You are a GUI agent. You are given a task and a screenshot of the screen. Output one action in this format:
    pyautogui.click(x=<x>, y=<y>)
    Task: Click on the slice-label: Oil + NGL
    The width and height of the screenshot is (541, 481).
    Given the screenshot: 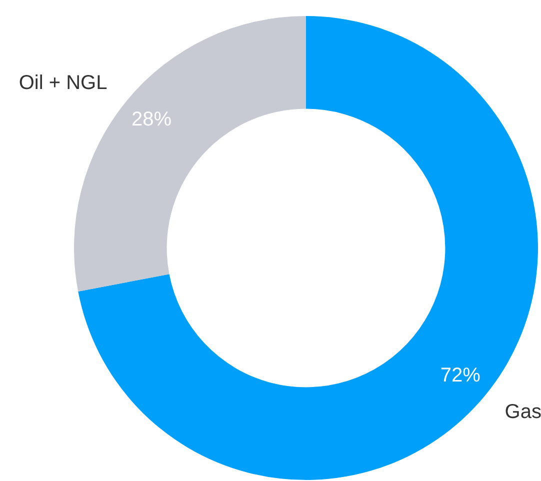 What is the action you would take?
    pyautogui.click(x=63, y=83)
    